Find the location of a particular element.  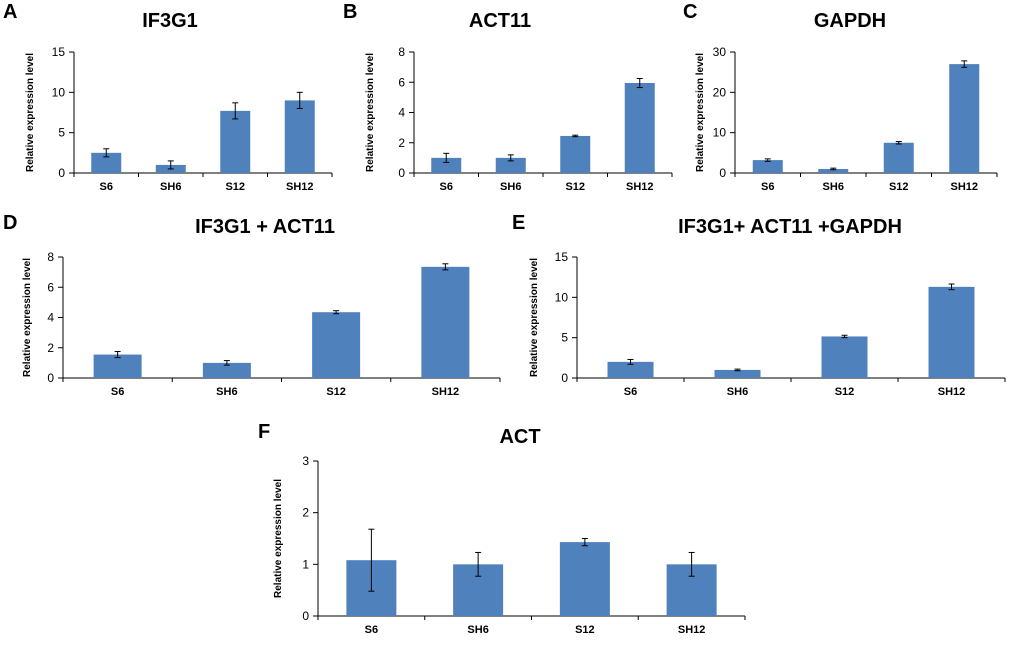

y-tick-label: 30 is located at coordinates (720, 52).